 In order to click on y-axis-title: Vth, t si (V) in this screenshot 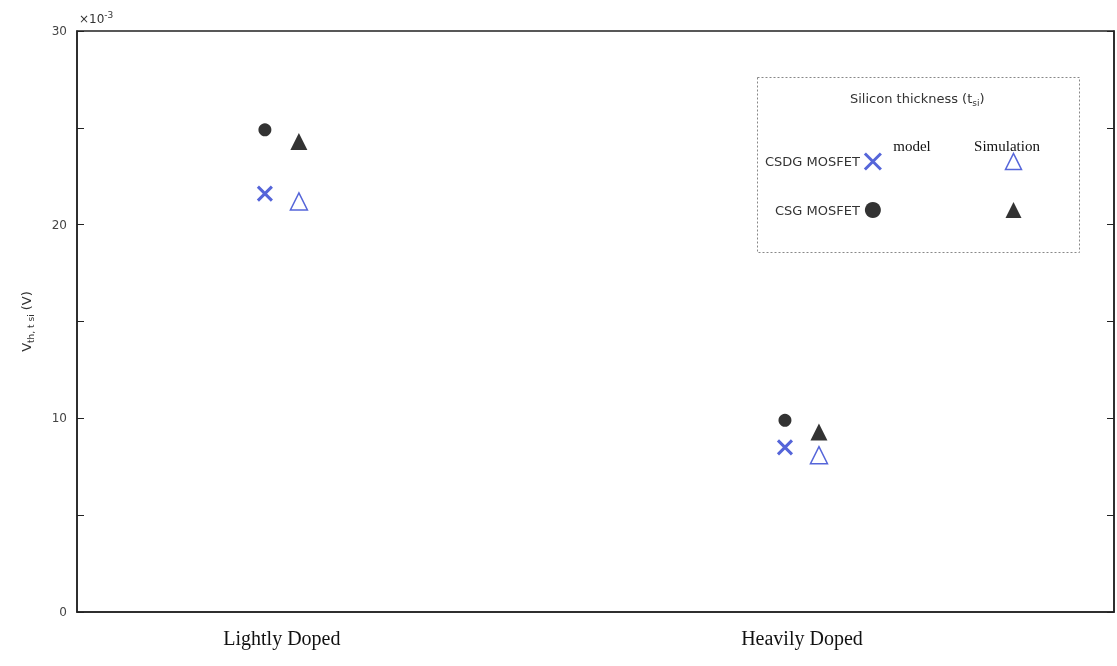, I will do `click(27, 321)`.